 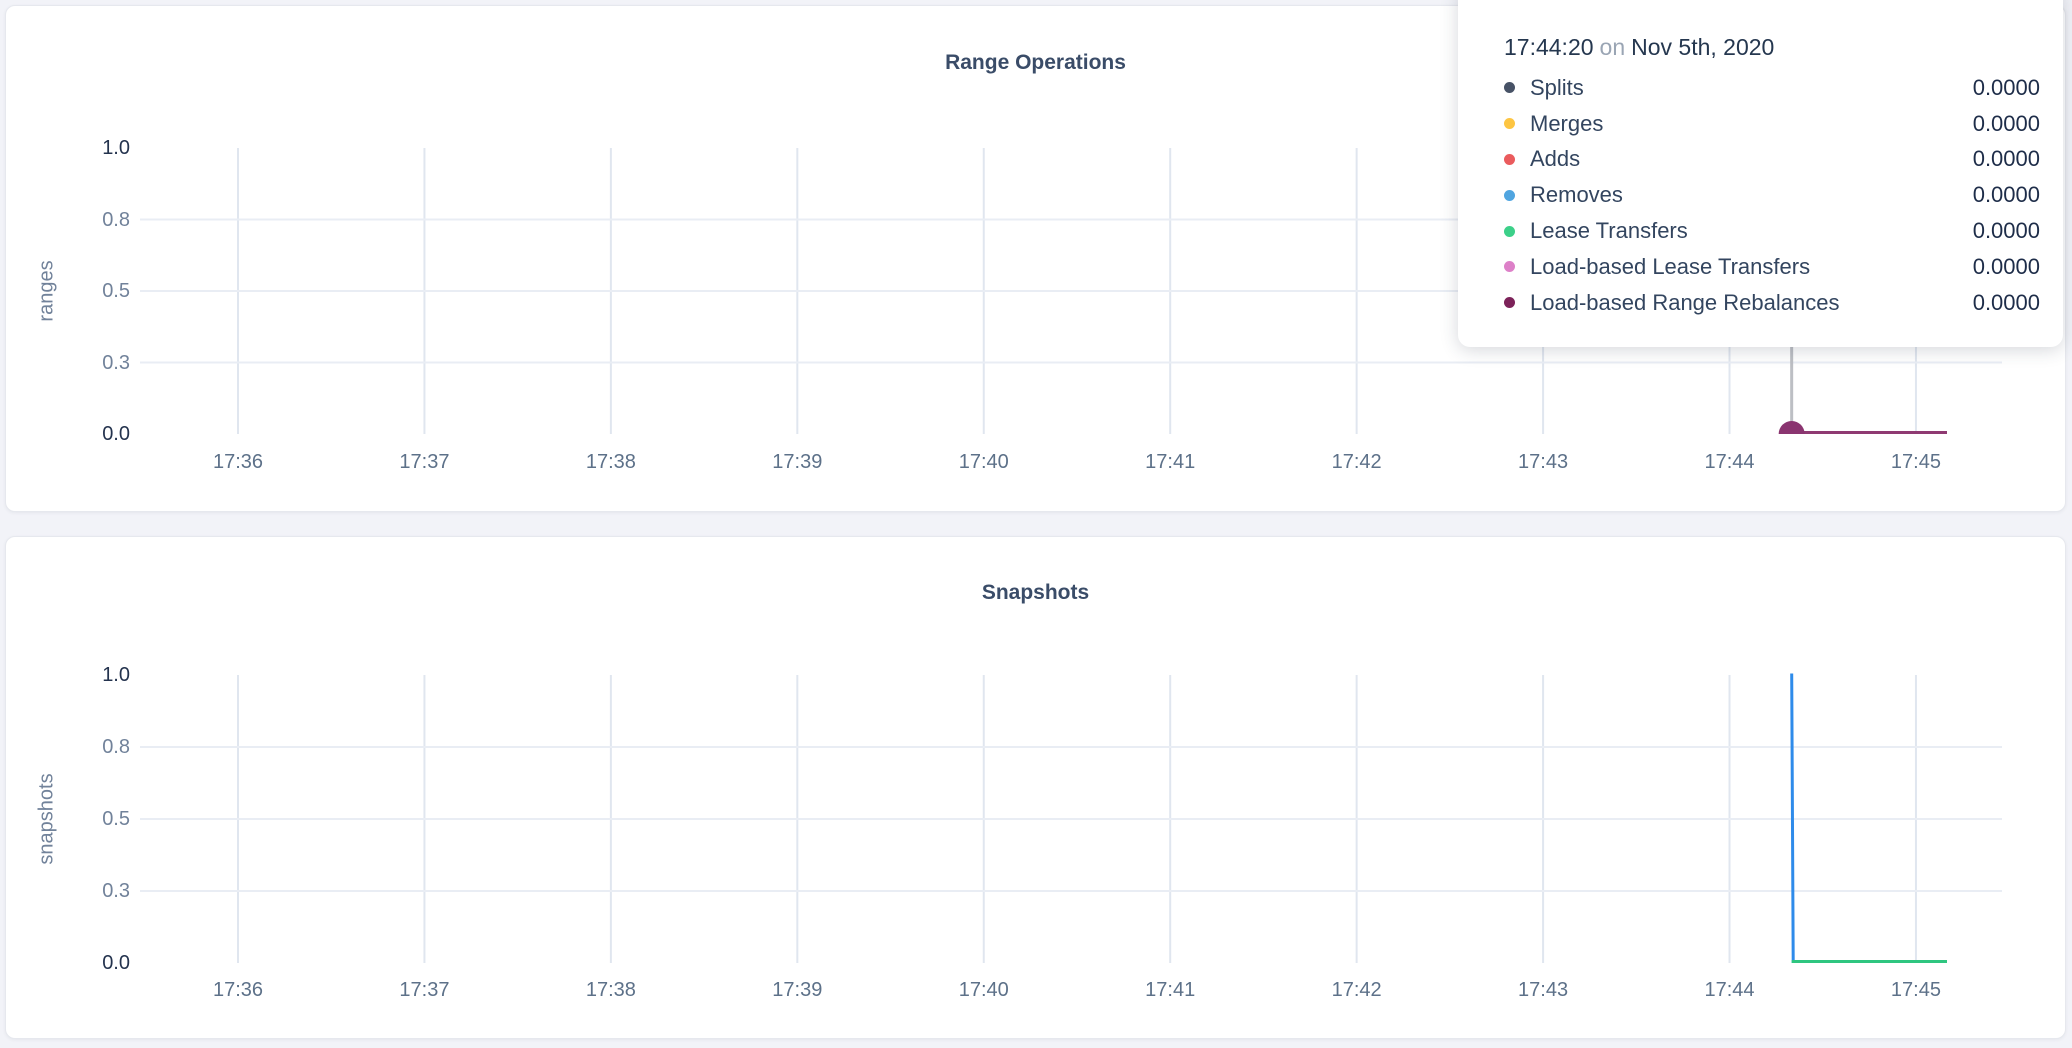 I want to click on tooltip-date: Nov 5th, 2020, so click(x=1703, y=47).